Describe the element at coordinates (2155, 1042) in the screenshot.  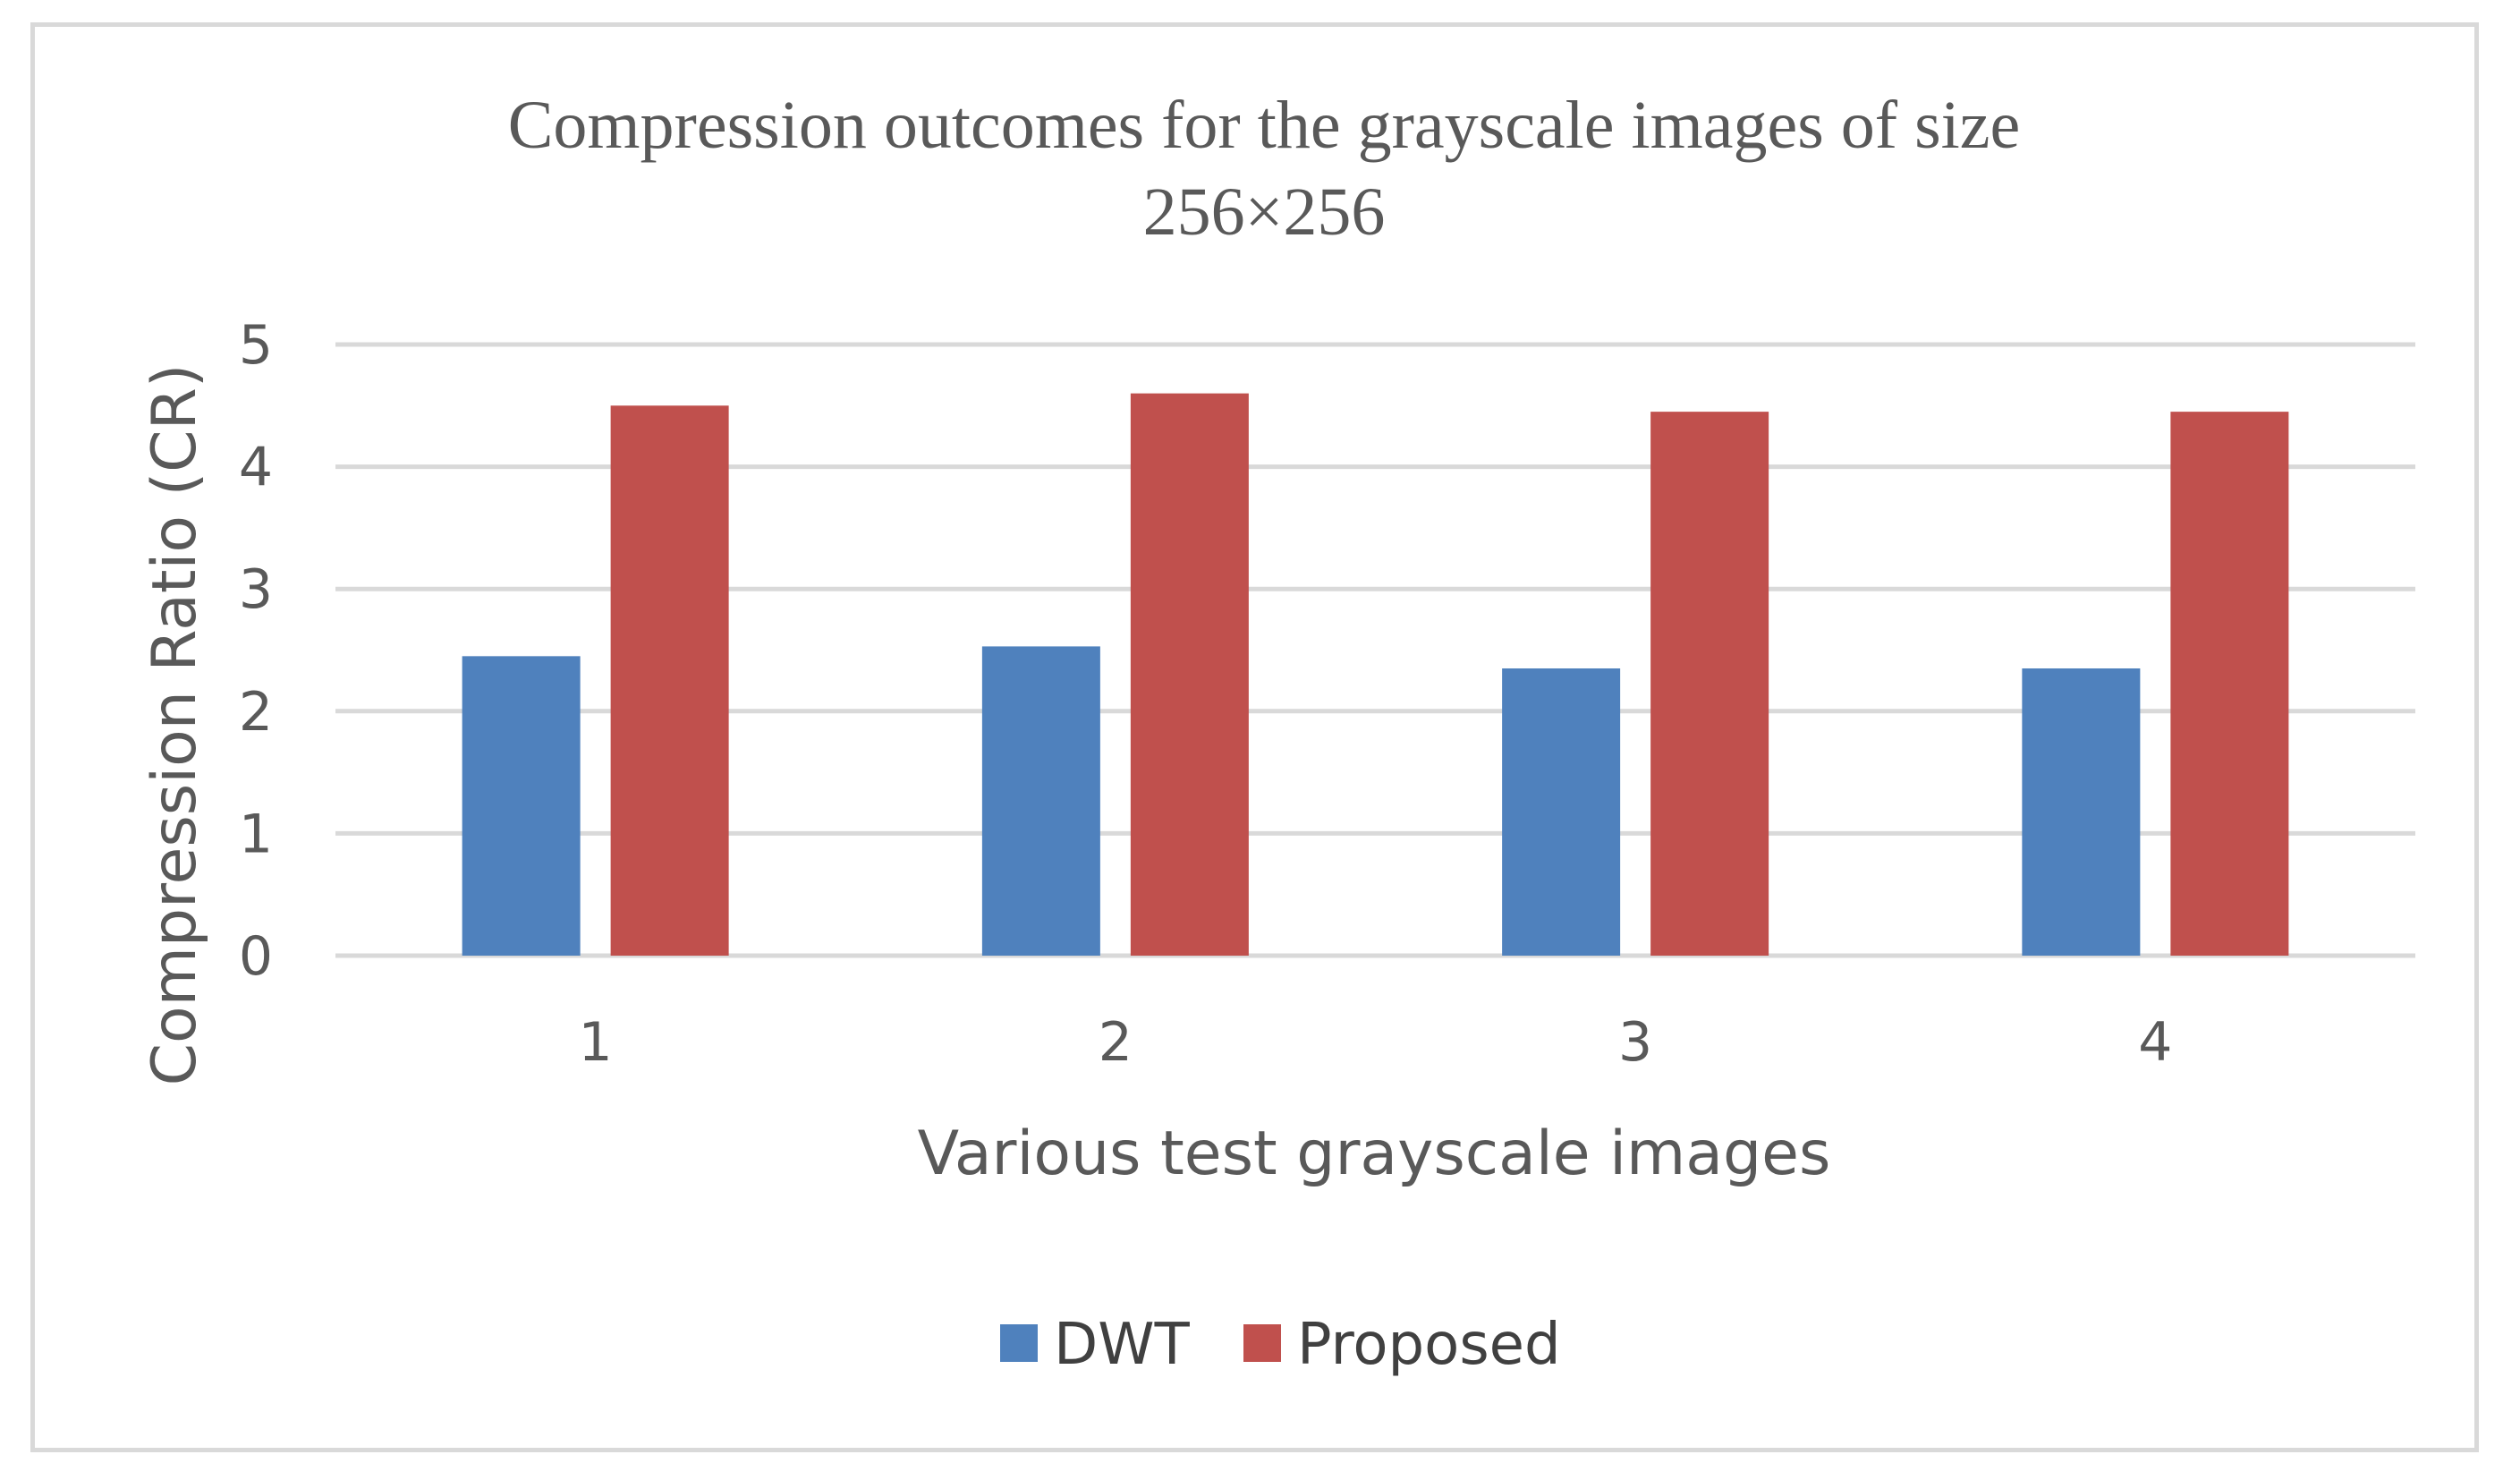
I see `x-tick-label: 4` at that location.